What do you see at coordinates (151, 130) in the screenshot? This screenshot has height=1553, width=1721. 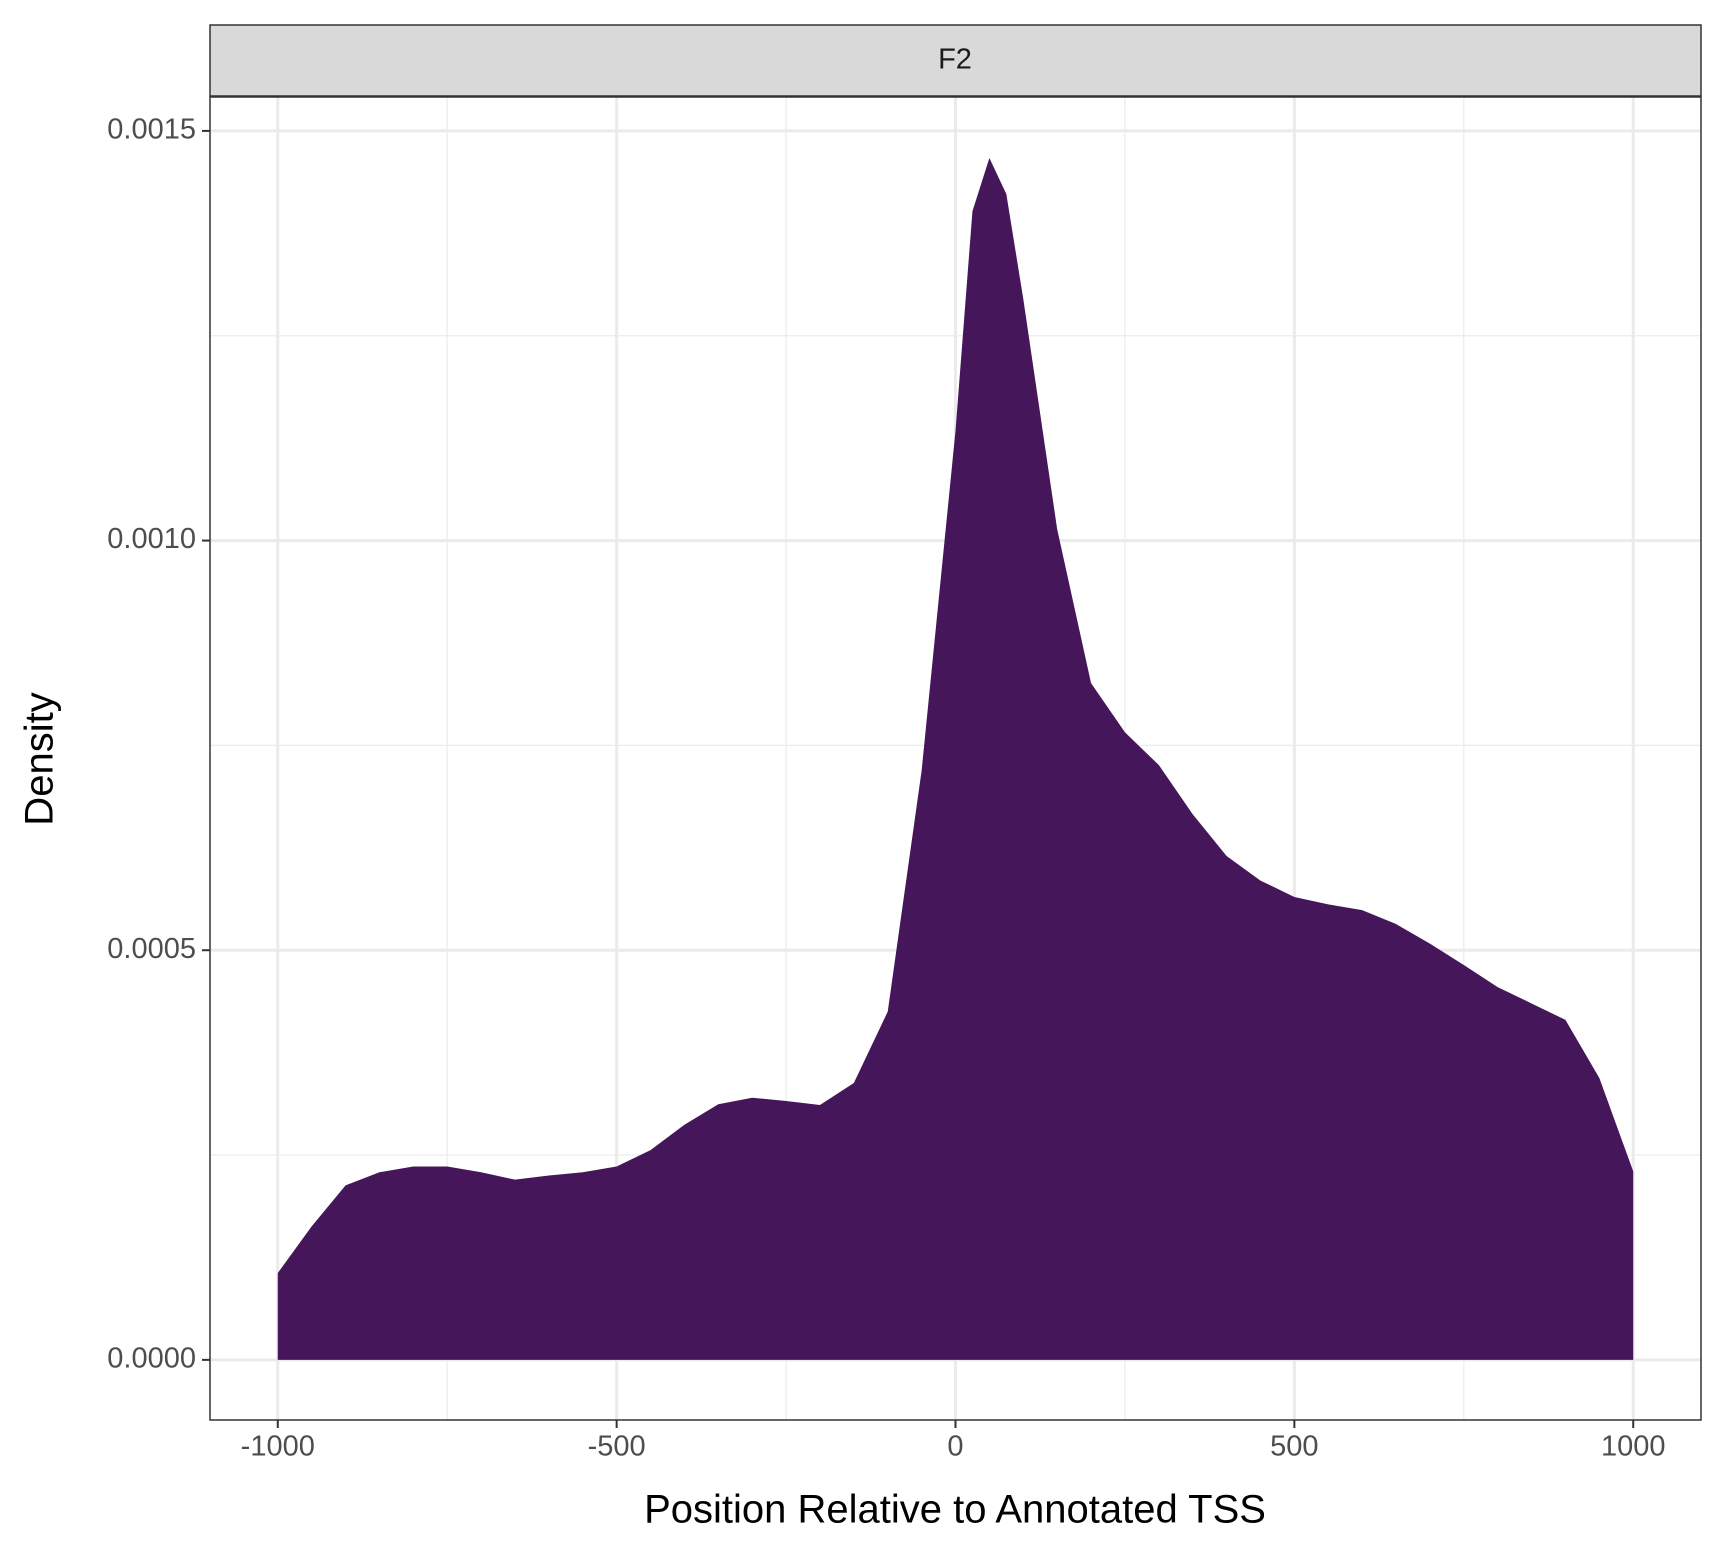 I see `y-tick-label: 0.0015` at bounding box center [151, 130].